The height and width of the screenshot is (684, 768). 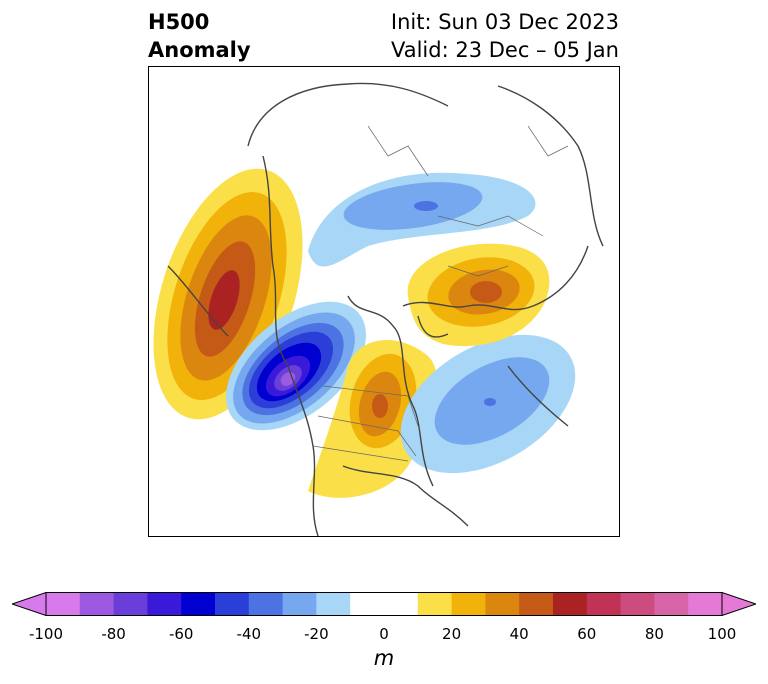 What do you see at coordinates (113, 634) in the screenshot?
I see `colorbar-tick-label: -80` at bounding box center [113, 634].